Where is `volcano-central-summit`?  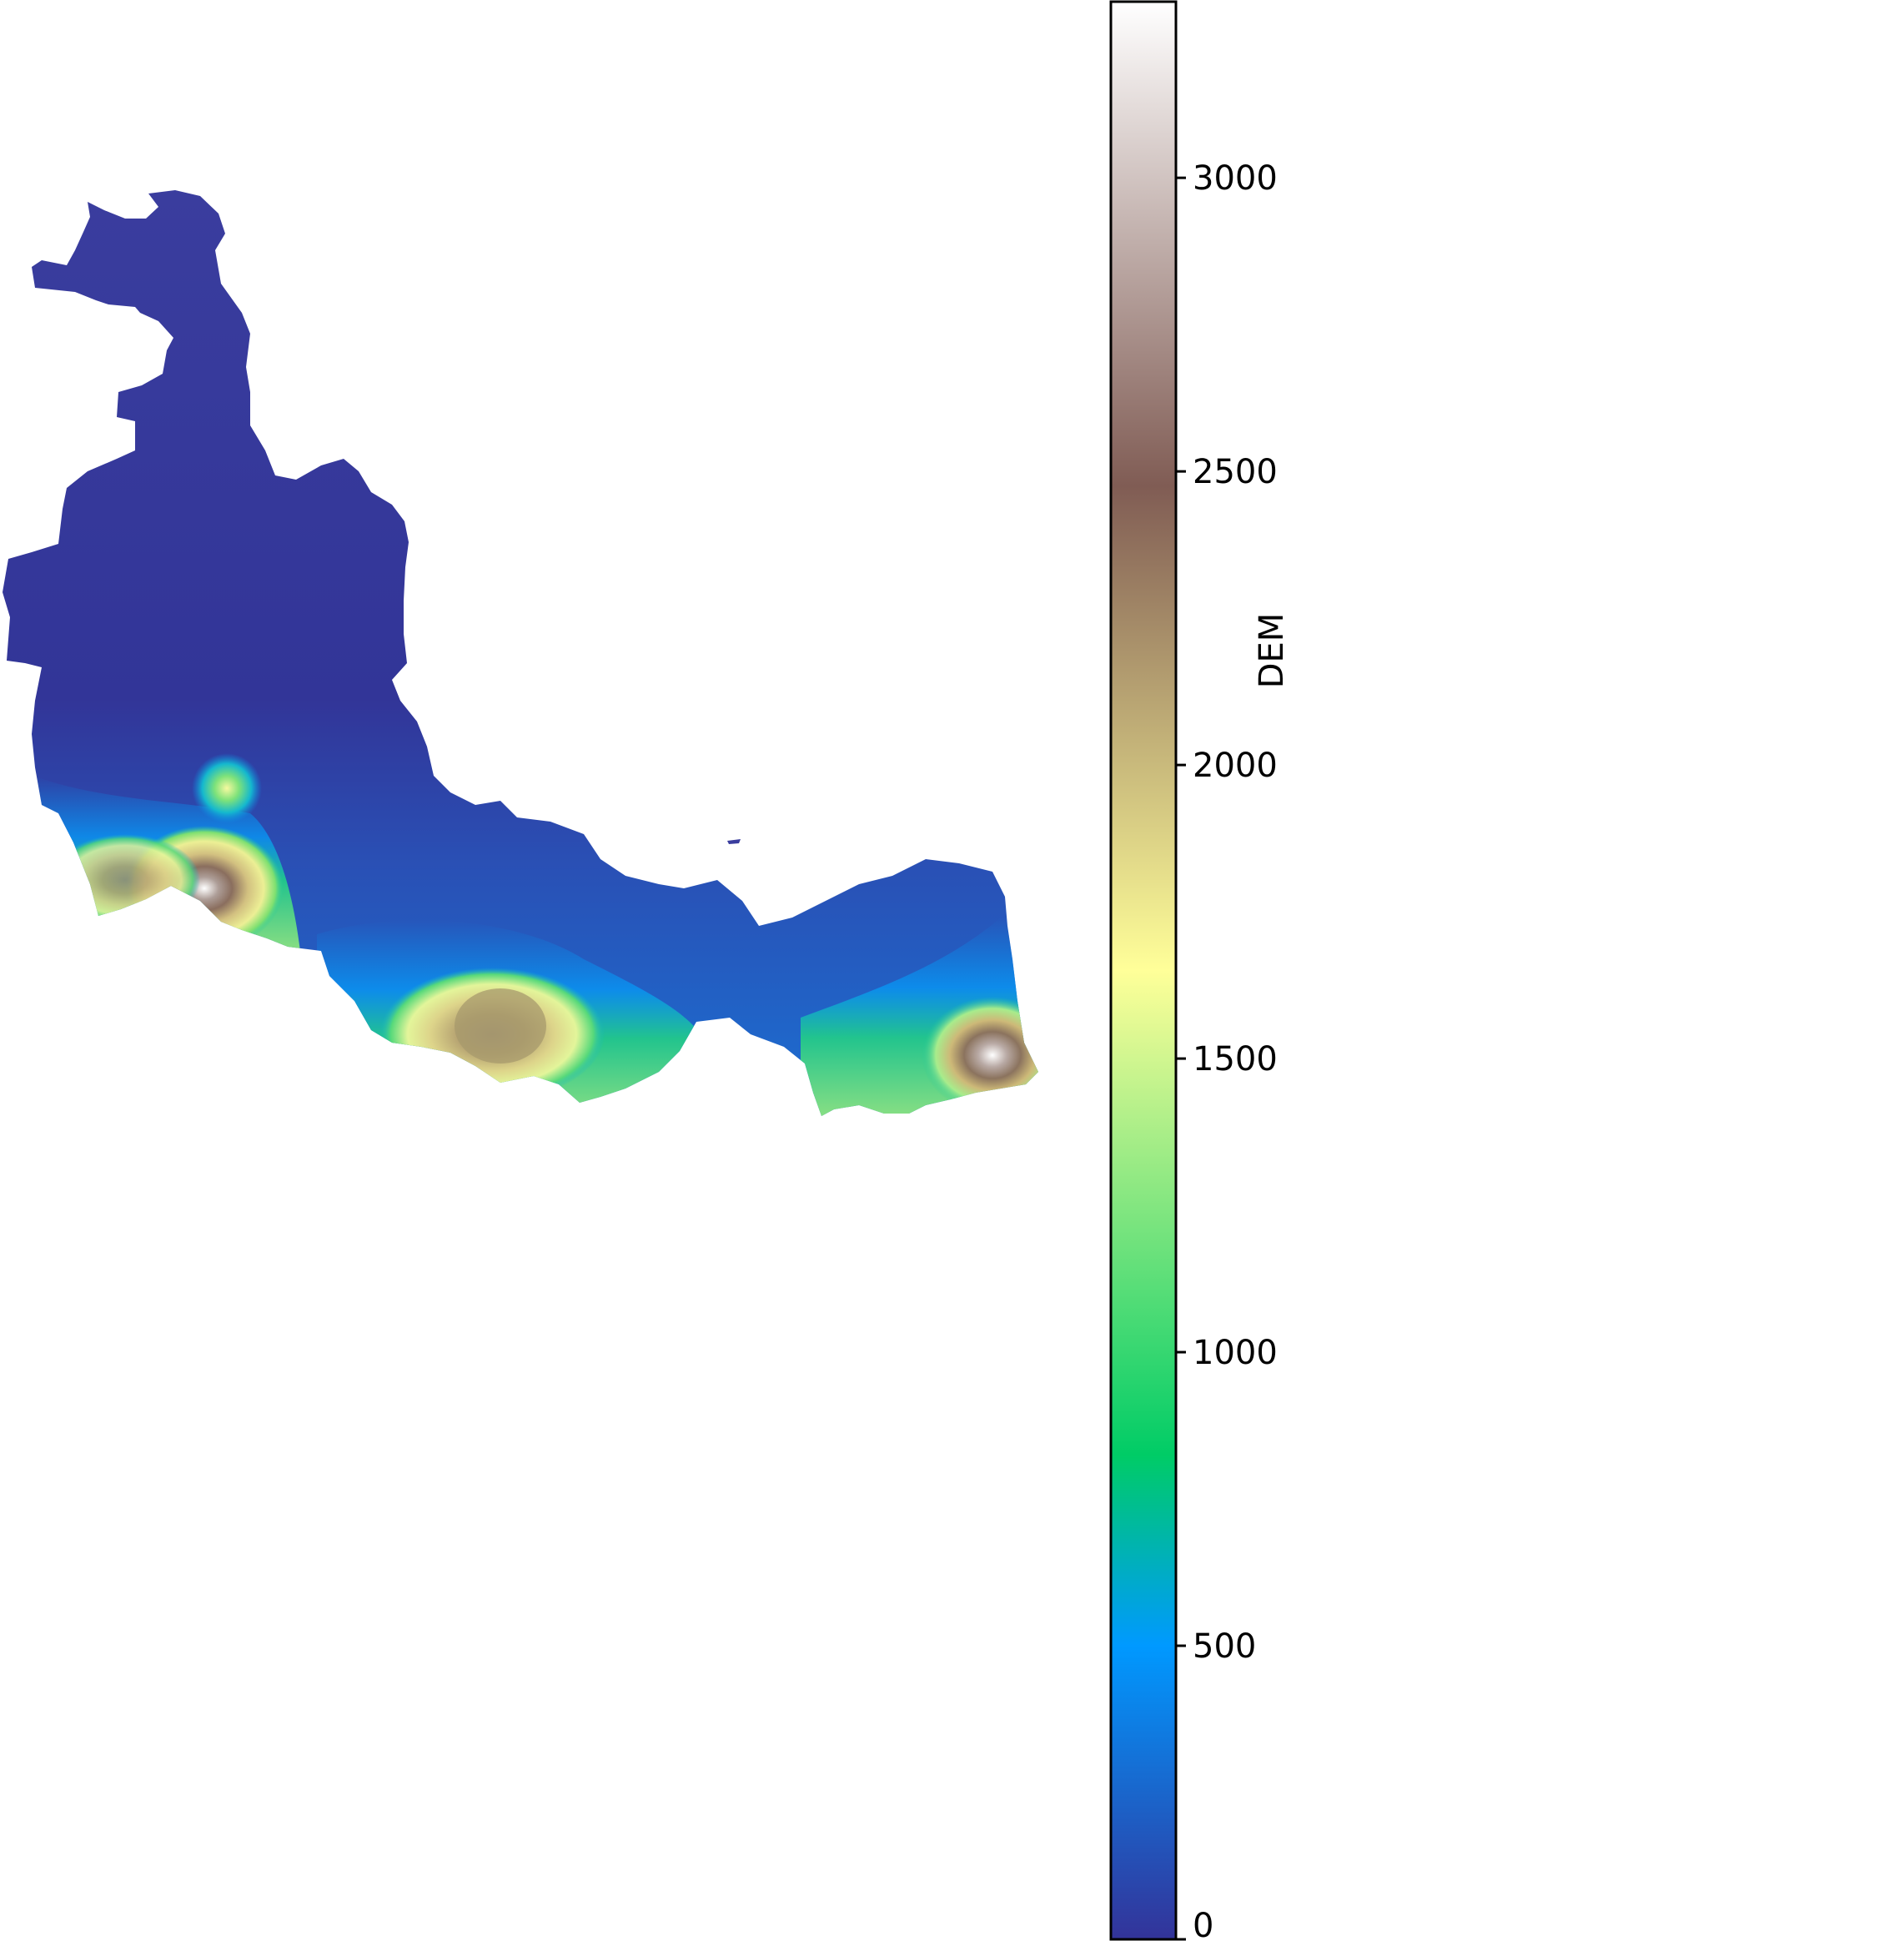
volcano-central-summit is located at coordinates (501, 1026).